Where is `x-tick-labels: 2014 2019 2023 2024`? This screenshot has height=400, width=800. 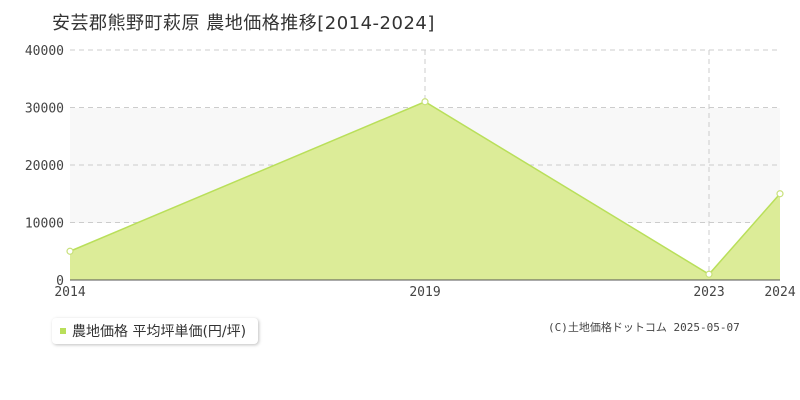
x-tick-labels: 2014 2019 2023 2024 is located at coordinates (424, 292).